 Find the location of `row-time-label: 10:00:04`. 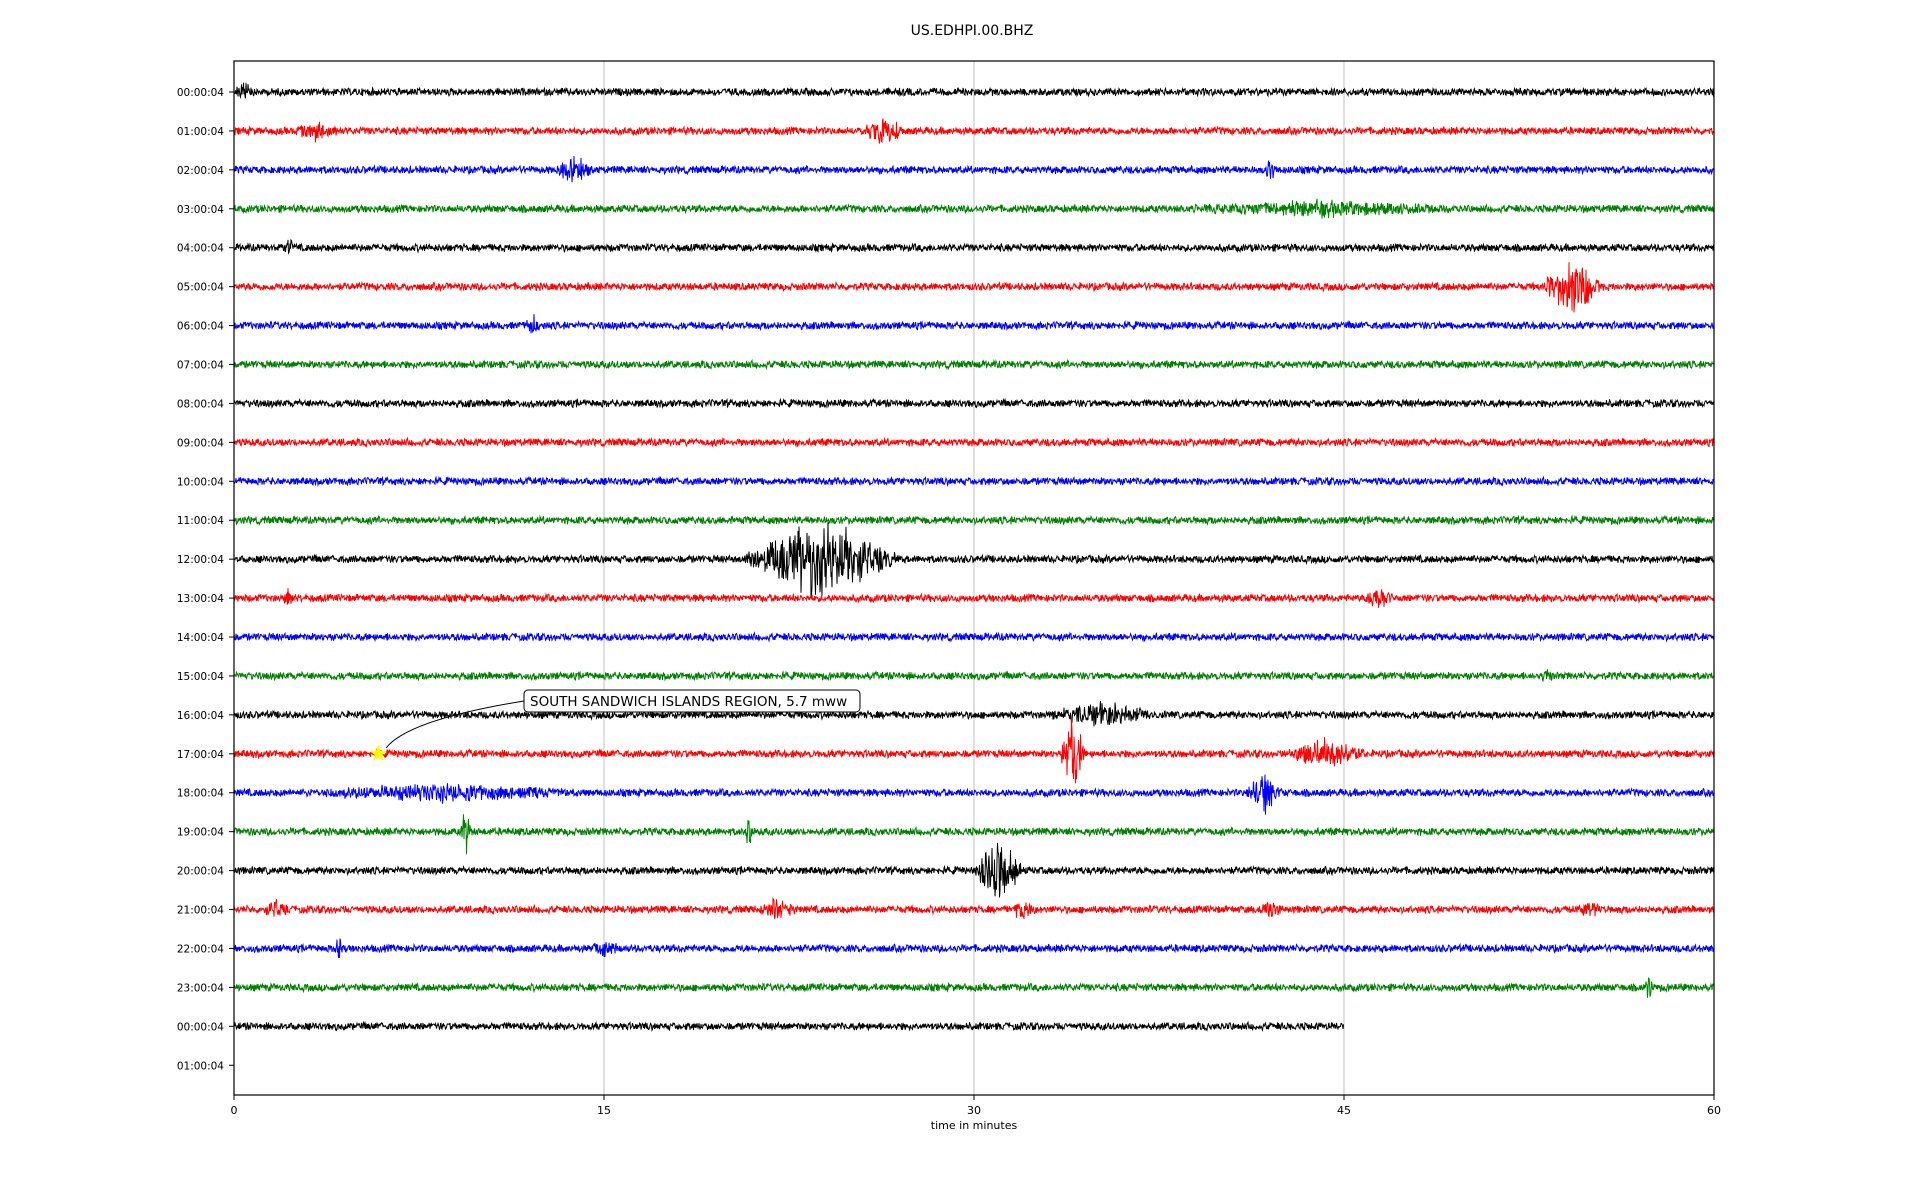

row-time-label: 10:00:04 is located at coordinates (200, 482).